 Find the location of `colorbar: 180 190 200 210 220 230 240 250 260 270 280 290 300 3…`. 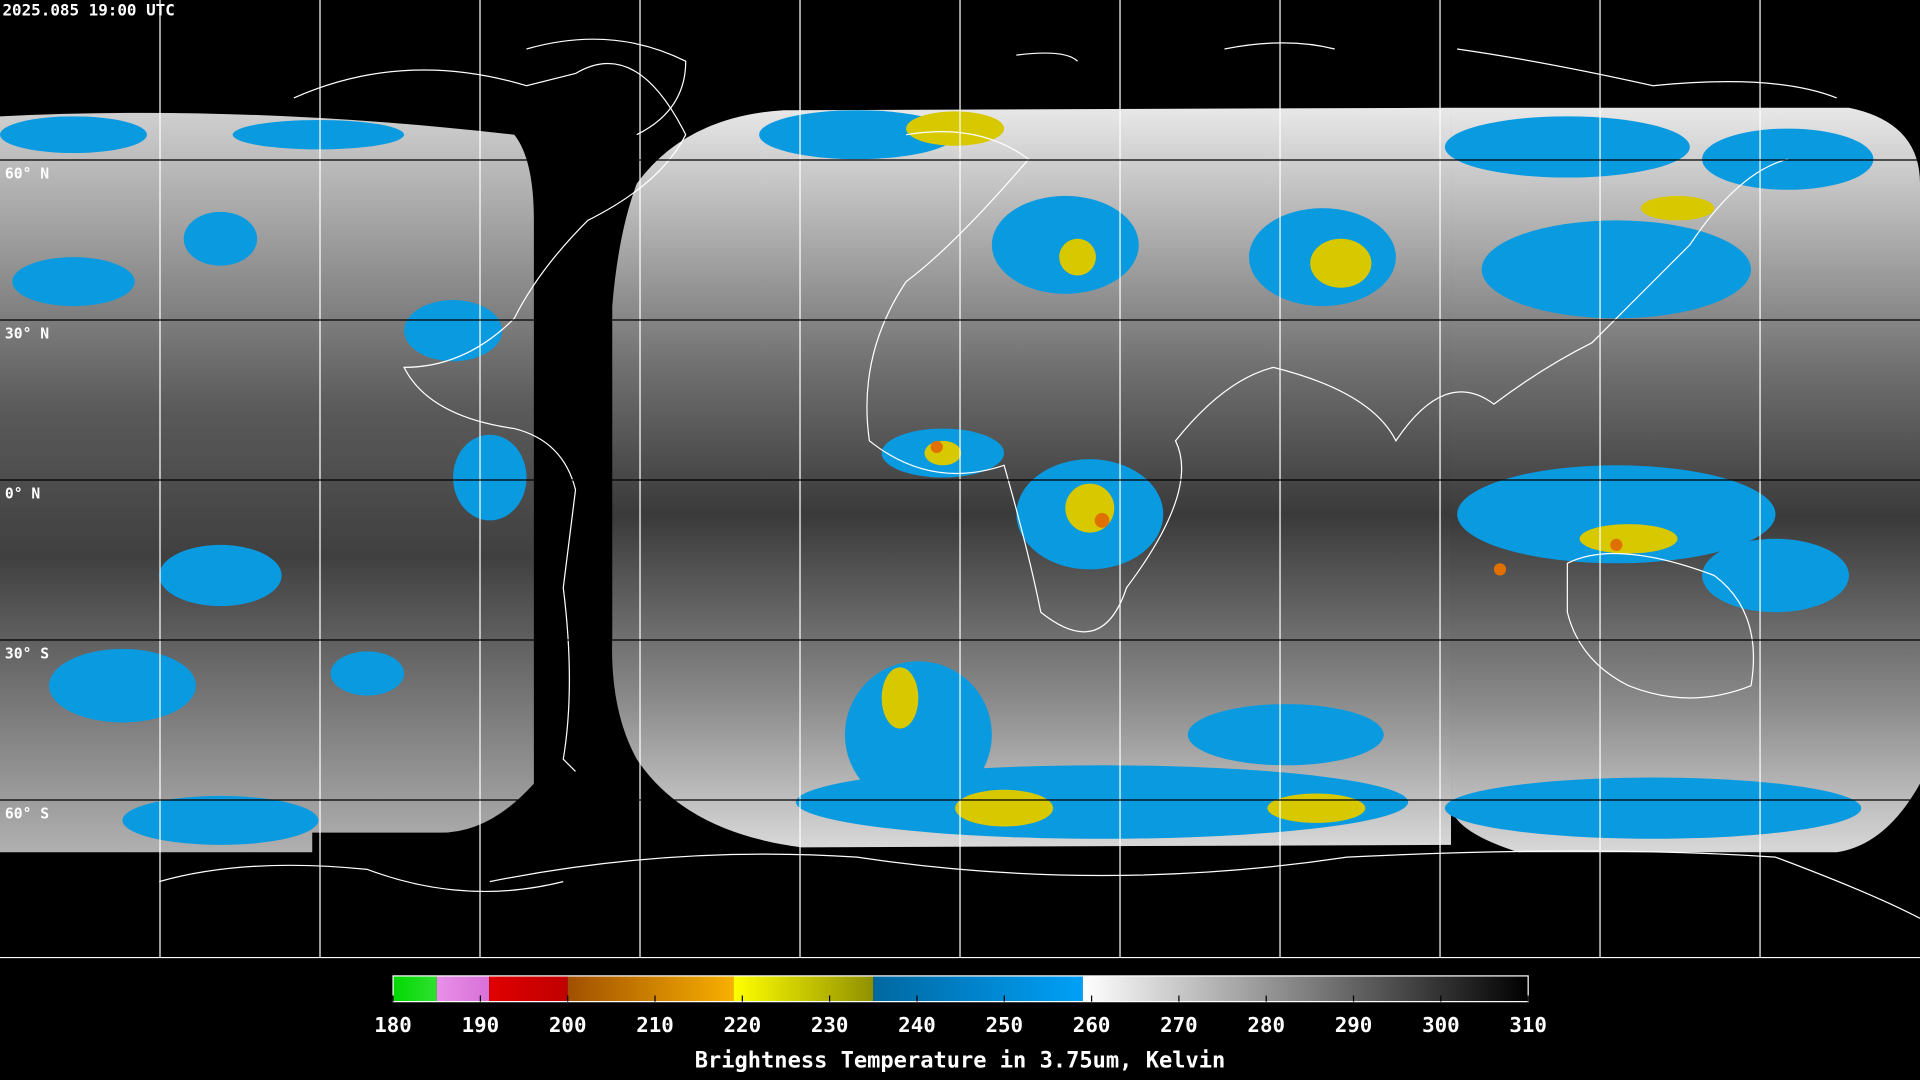

colorbar: 180 190 200 210 220 230 240 250 260 270 280 290 300 3… is located at coordinates (960, 1006).